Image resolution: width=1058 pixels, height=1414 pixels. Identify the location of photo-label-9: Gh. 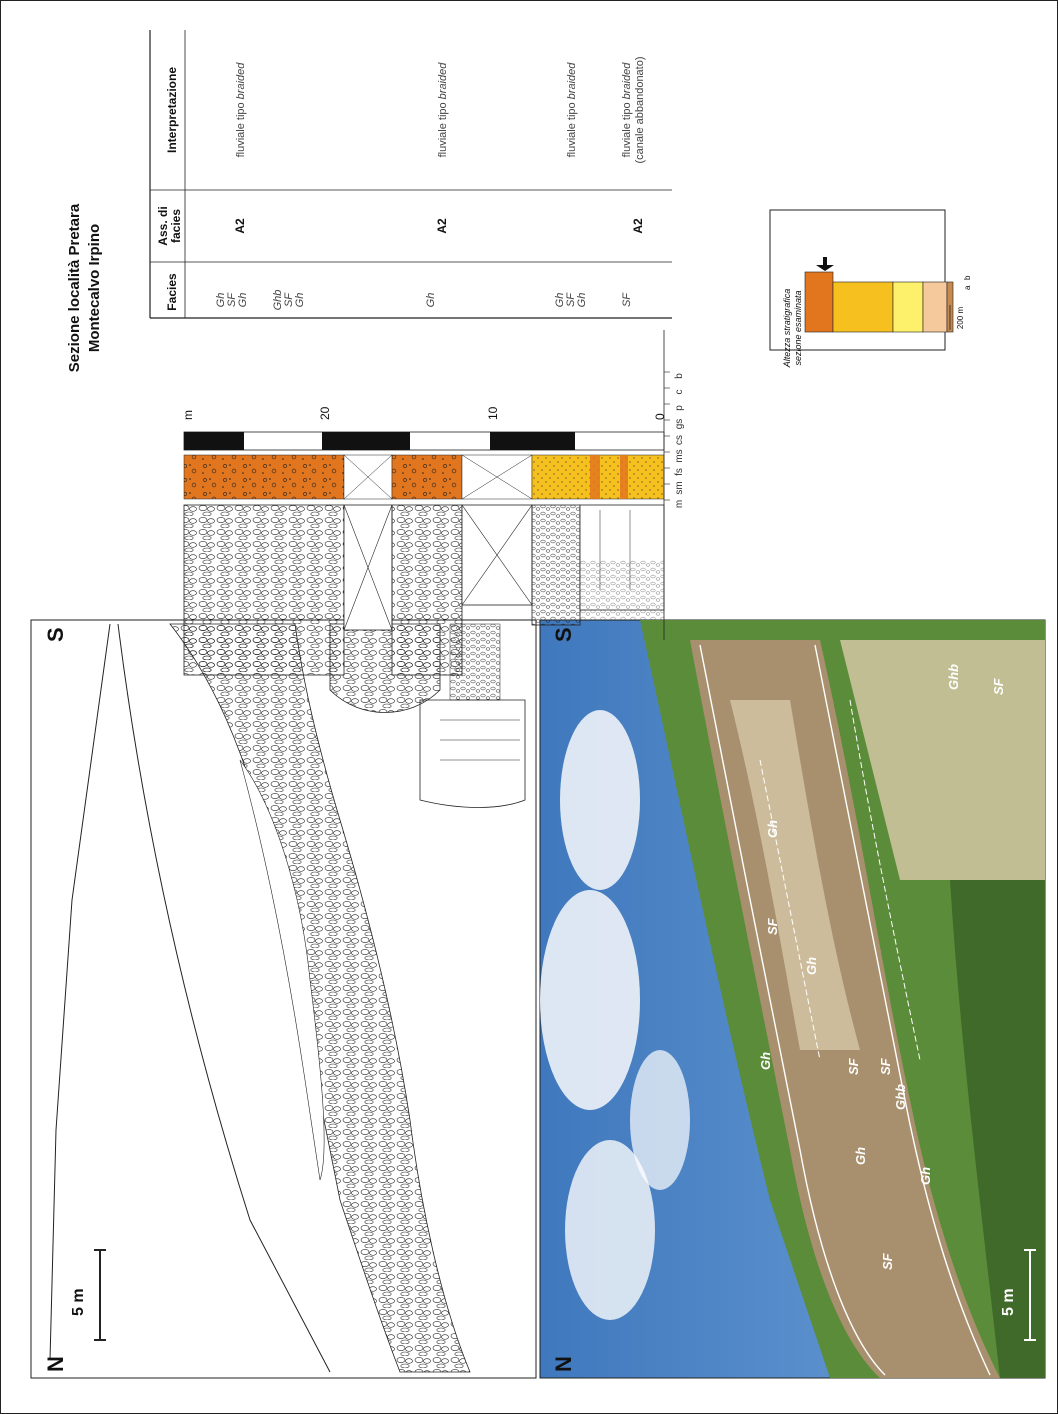
(925, 1176).